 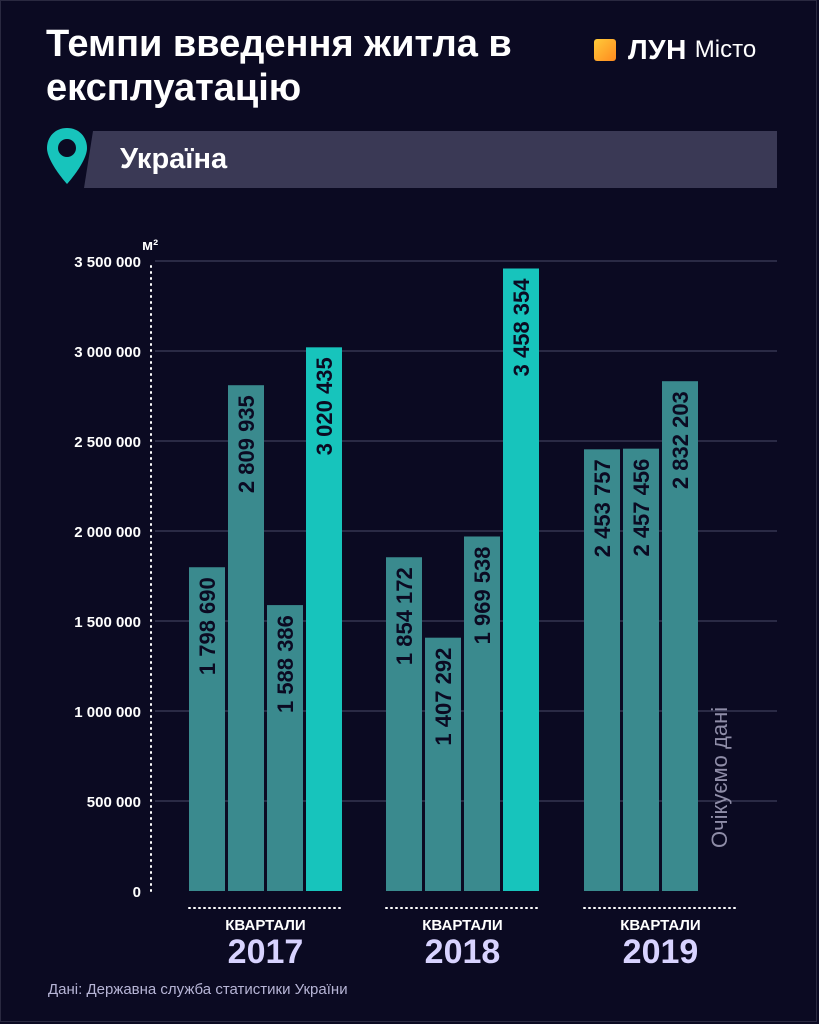 I want to click on y-tick-label: 3 000 000, so click(x=107, y=352).